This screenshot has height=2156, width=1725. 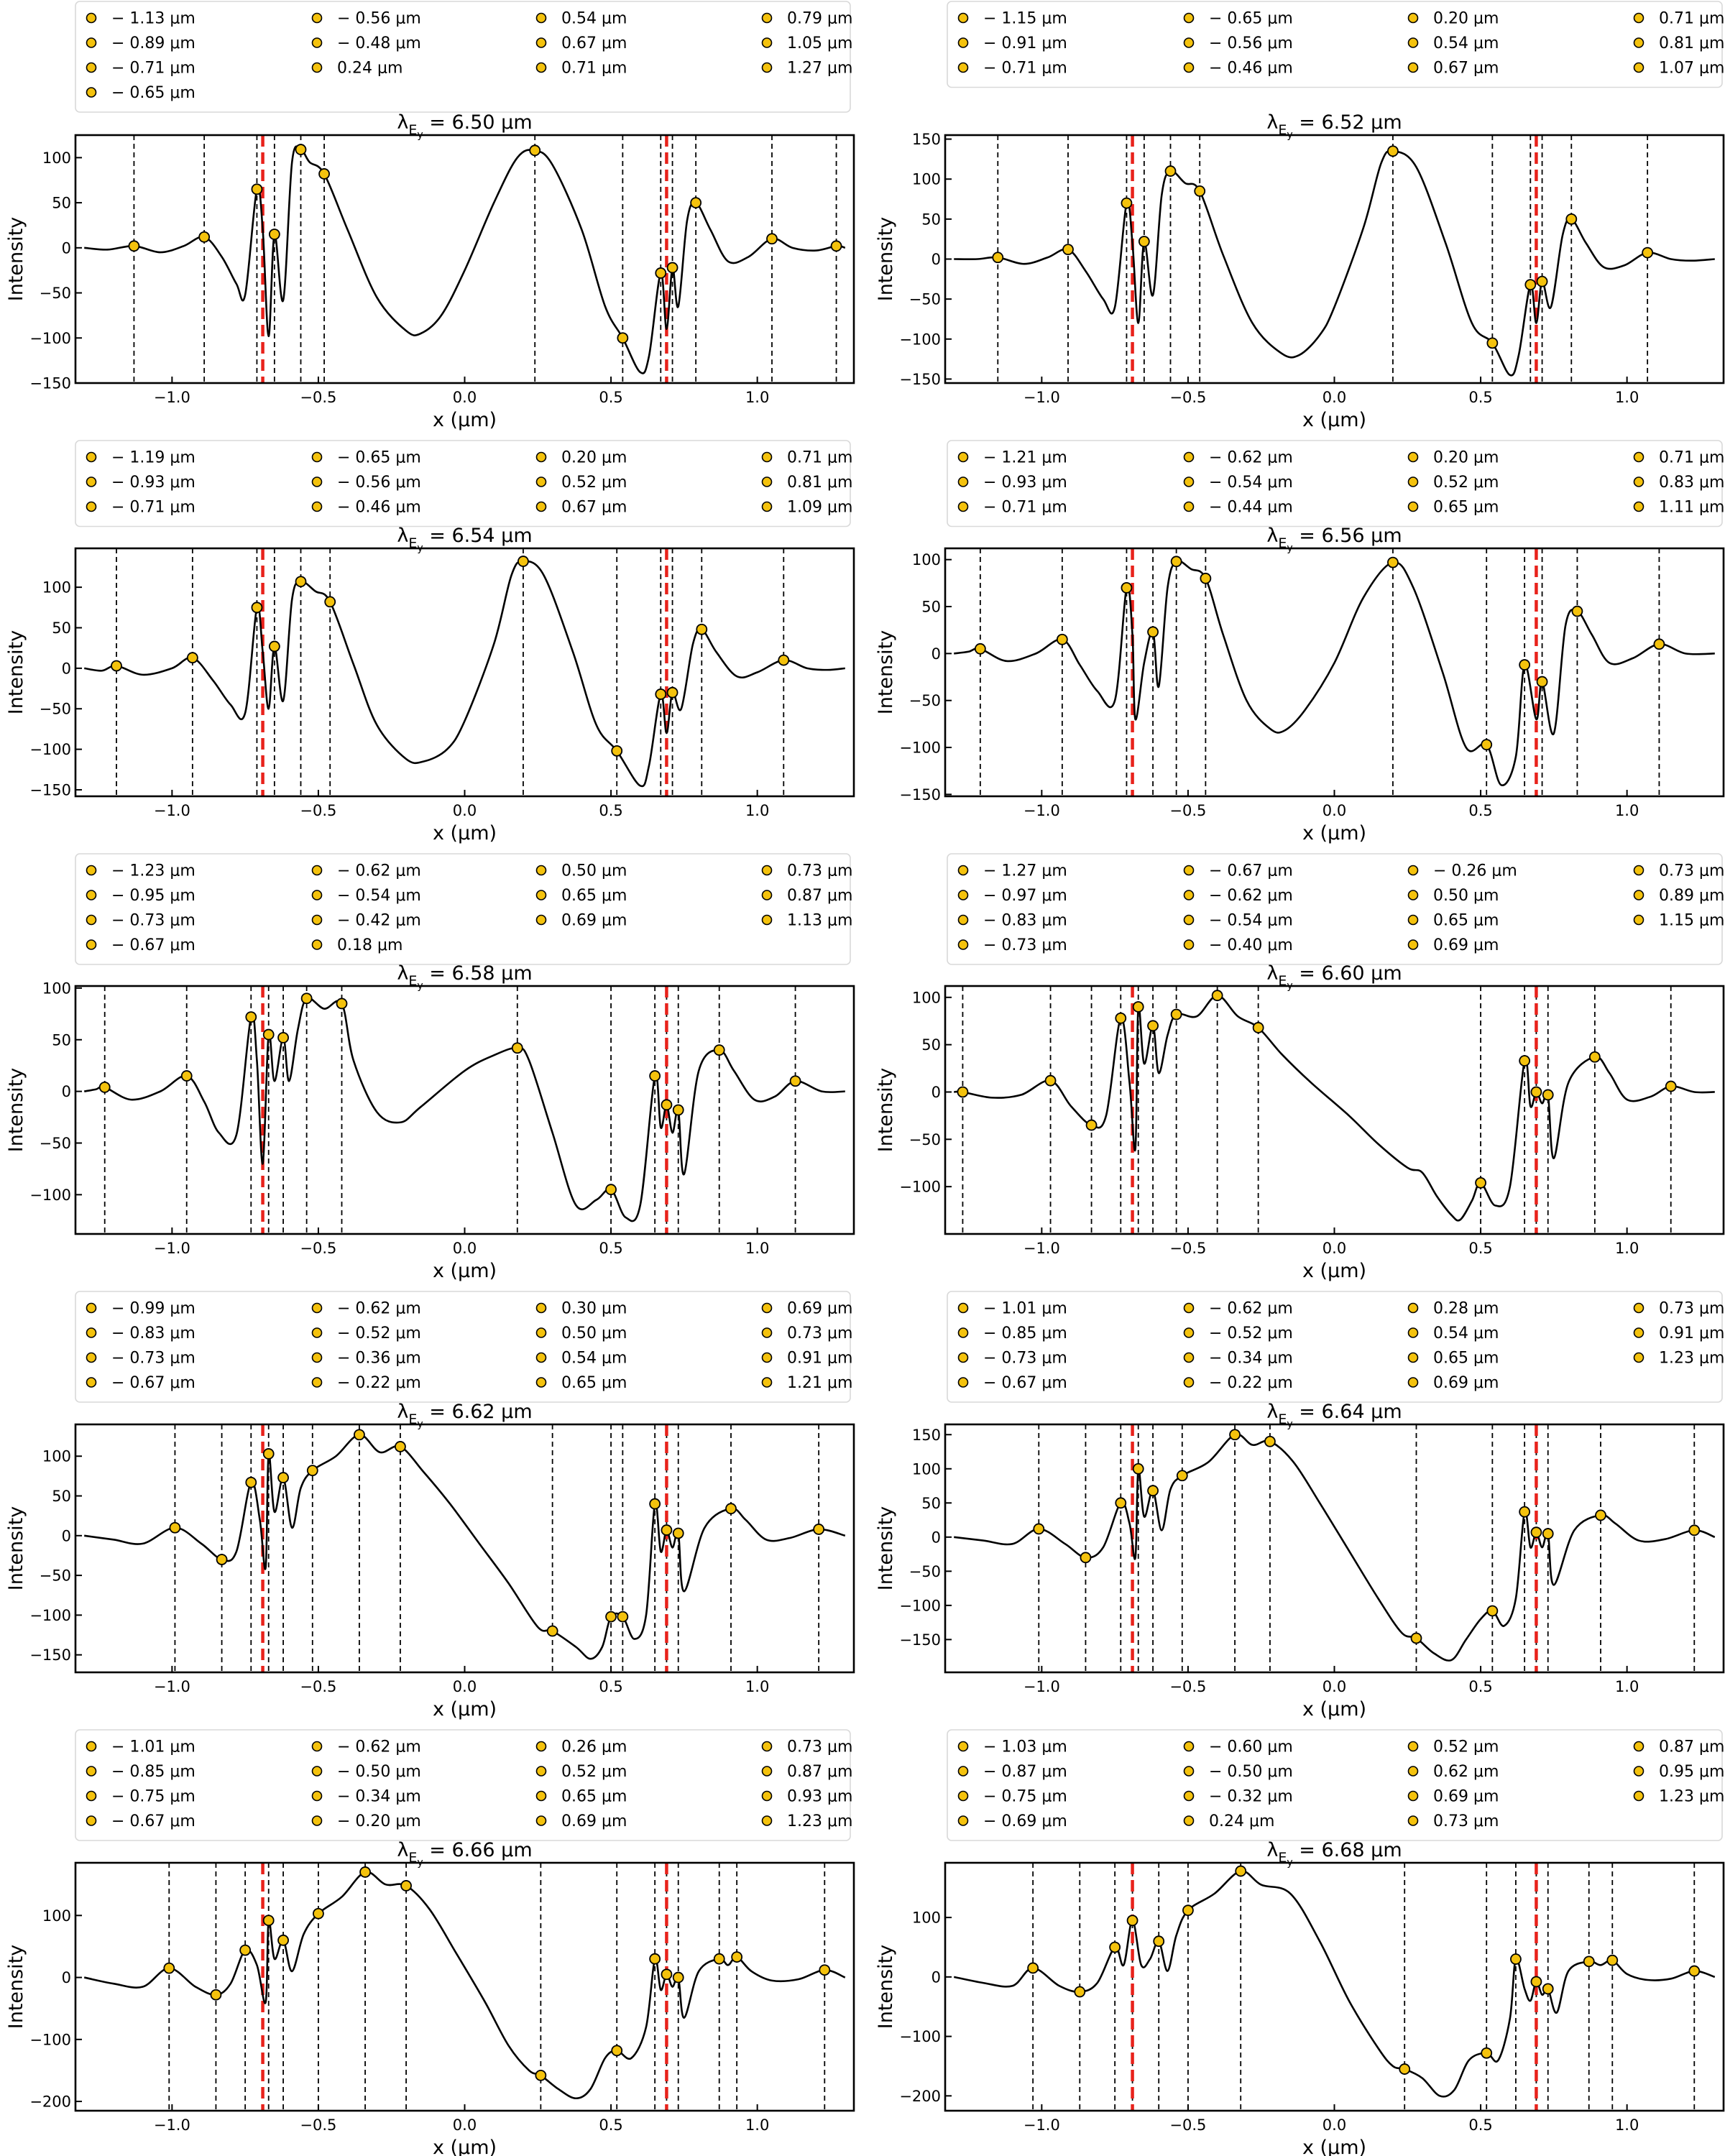 What do you see at coordinates (1025, 1359) in the screenshot?
I see `legend-entry: − 0.73 μm` at bounding box center [1025, 1359].